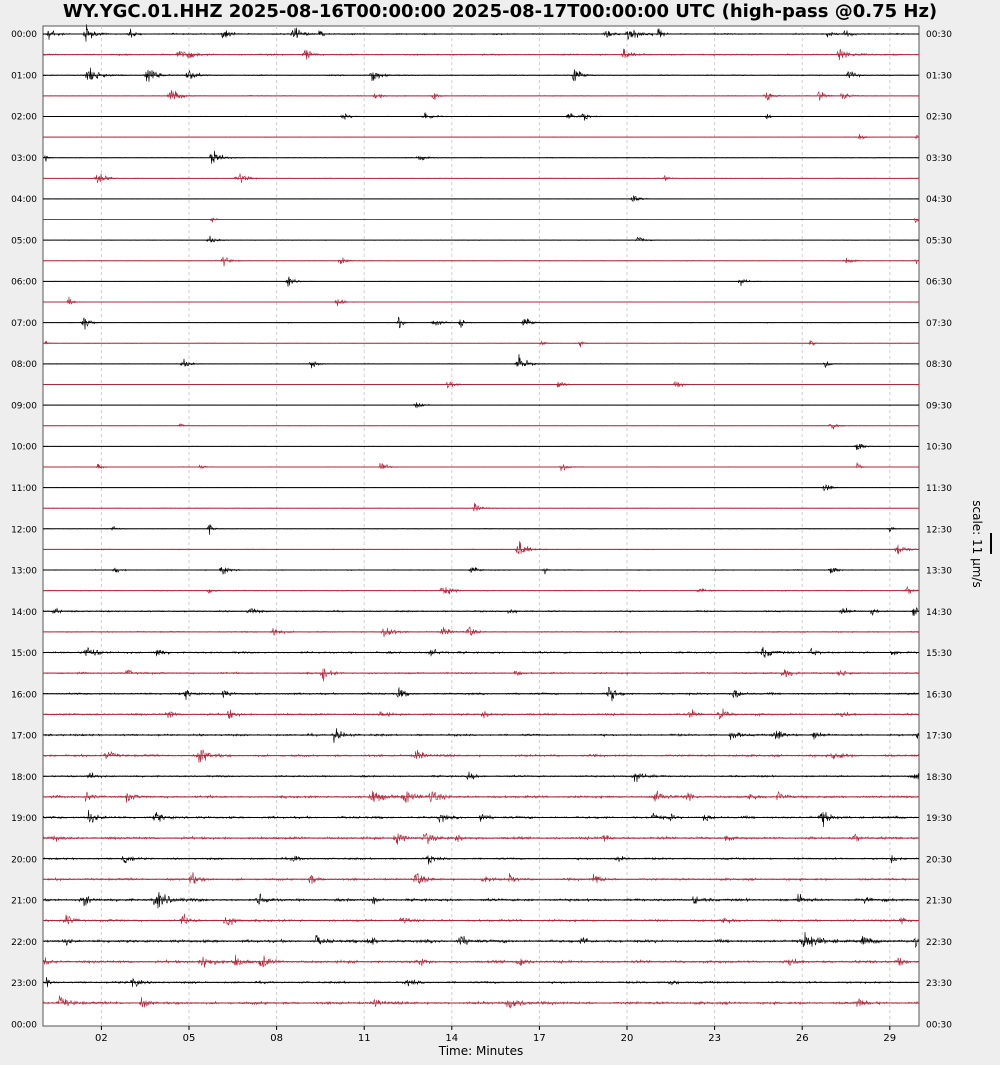  What do you see at coordinates (24, 324) in the screenshot?
I see `left-time-label: 07:00` at bounding box center [24, 324].